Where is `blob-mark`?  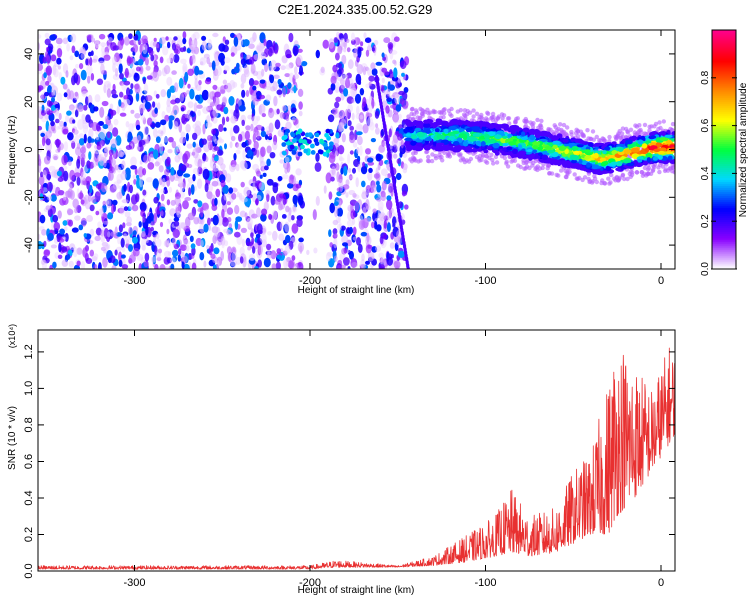 blob-mark is located at coordinates (321, 141).